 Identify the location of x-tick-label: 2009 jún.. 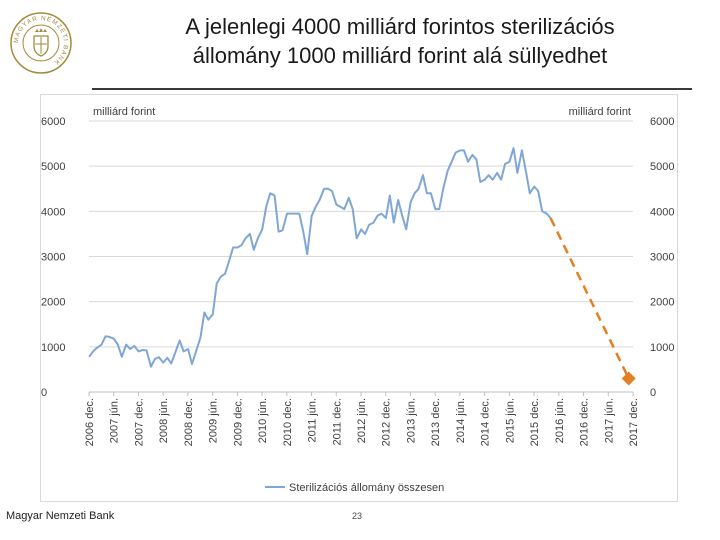
(214, 420).